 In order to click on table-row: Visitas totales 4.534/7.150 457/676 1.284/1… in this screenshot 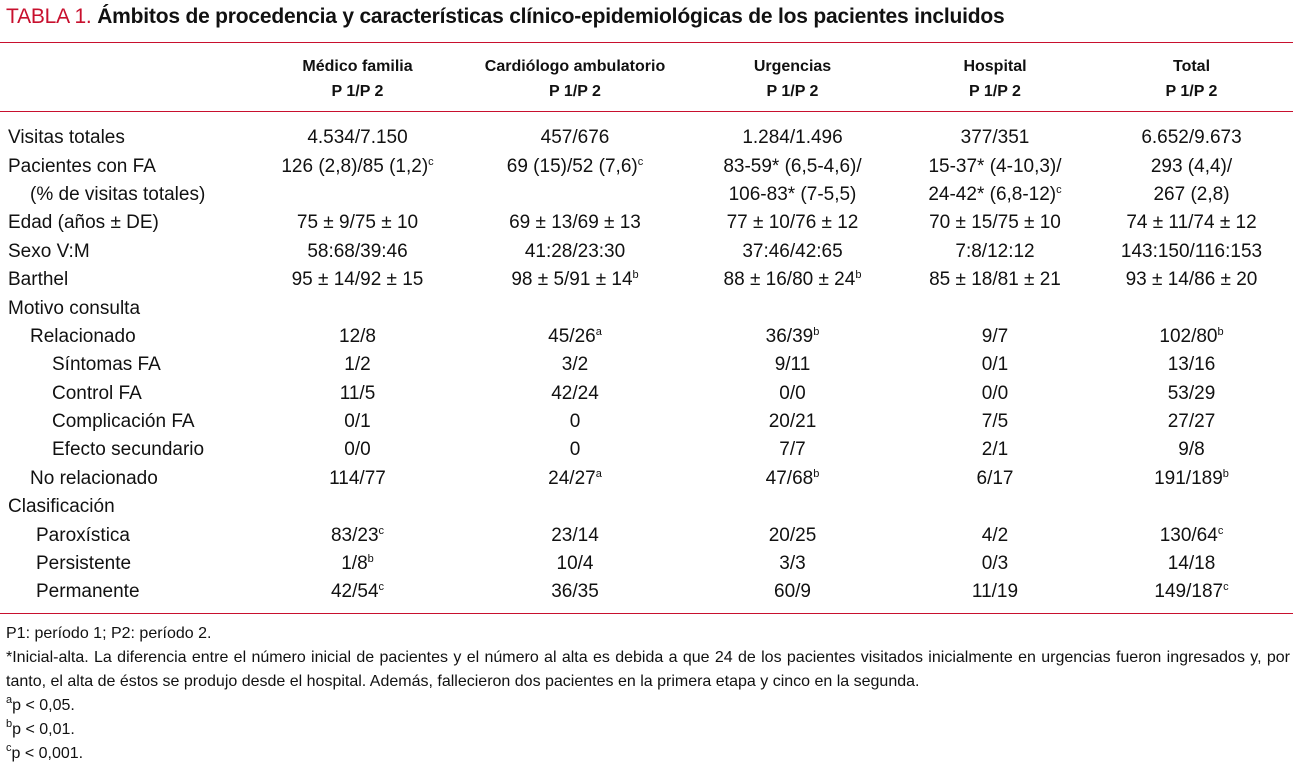, I will do `click(646, 133)`.